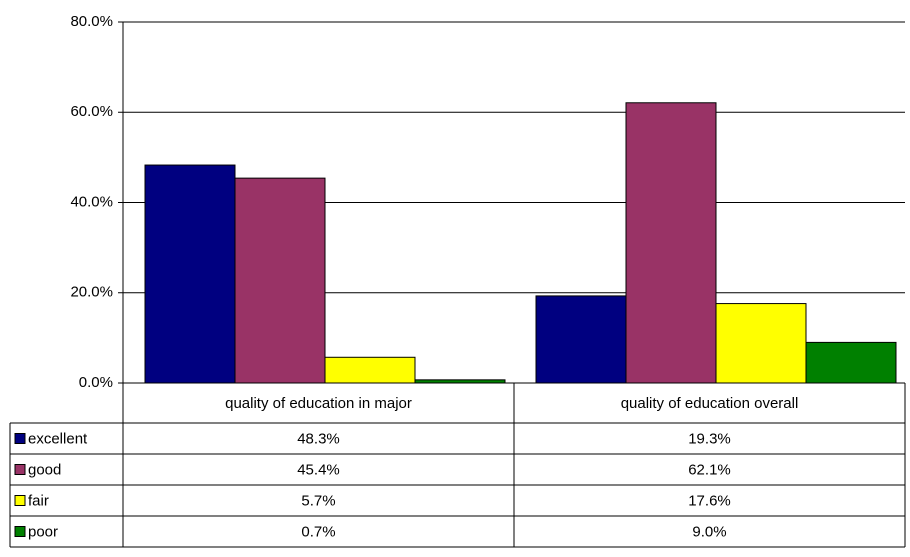  I want to click on table-value: 5.7%, so click(318, 500).